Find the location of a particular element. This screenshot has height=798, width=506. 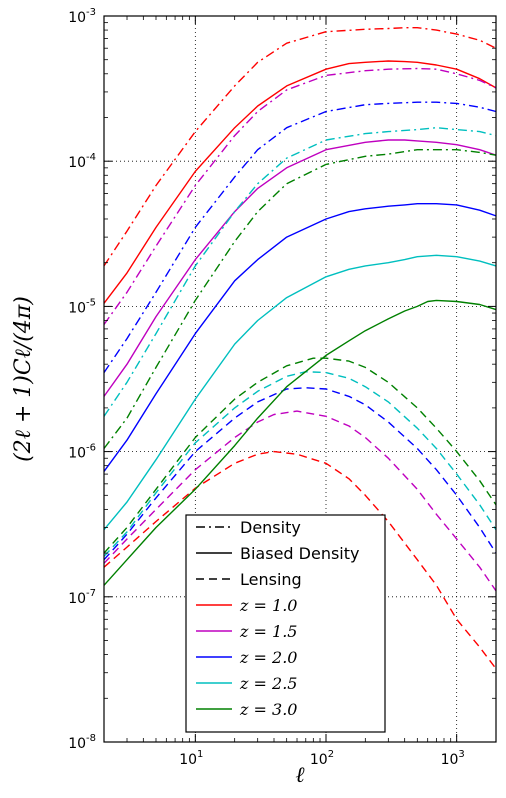

legend-label: z = 3.0 is located at coordinates (268, 709).